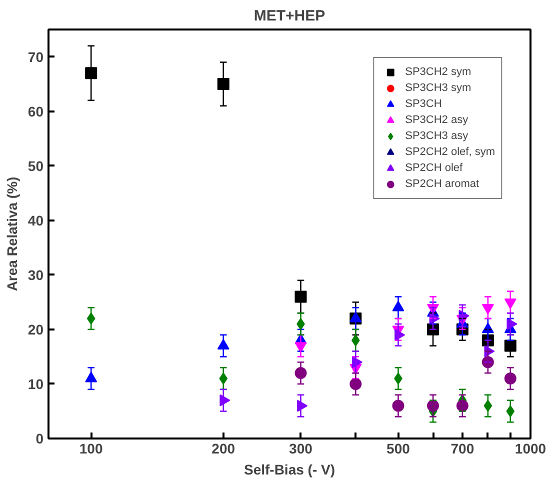 The height and width of the screenshot is (484, 557). Describe the element at coordinates (290, 470) in the screenshot. I see `x-axis-title: Self-Bias (- V)` at that location.